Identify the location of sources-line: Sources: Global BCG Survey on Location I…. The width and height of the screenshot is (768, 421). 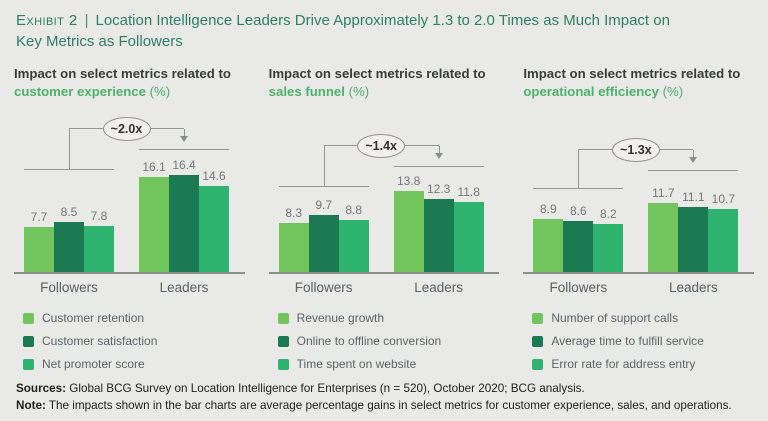
(384, 388).